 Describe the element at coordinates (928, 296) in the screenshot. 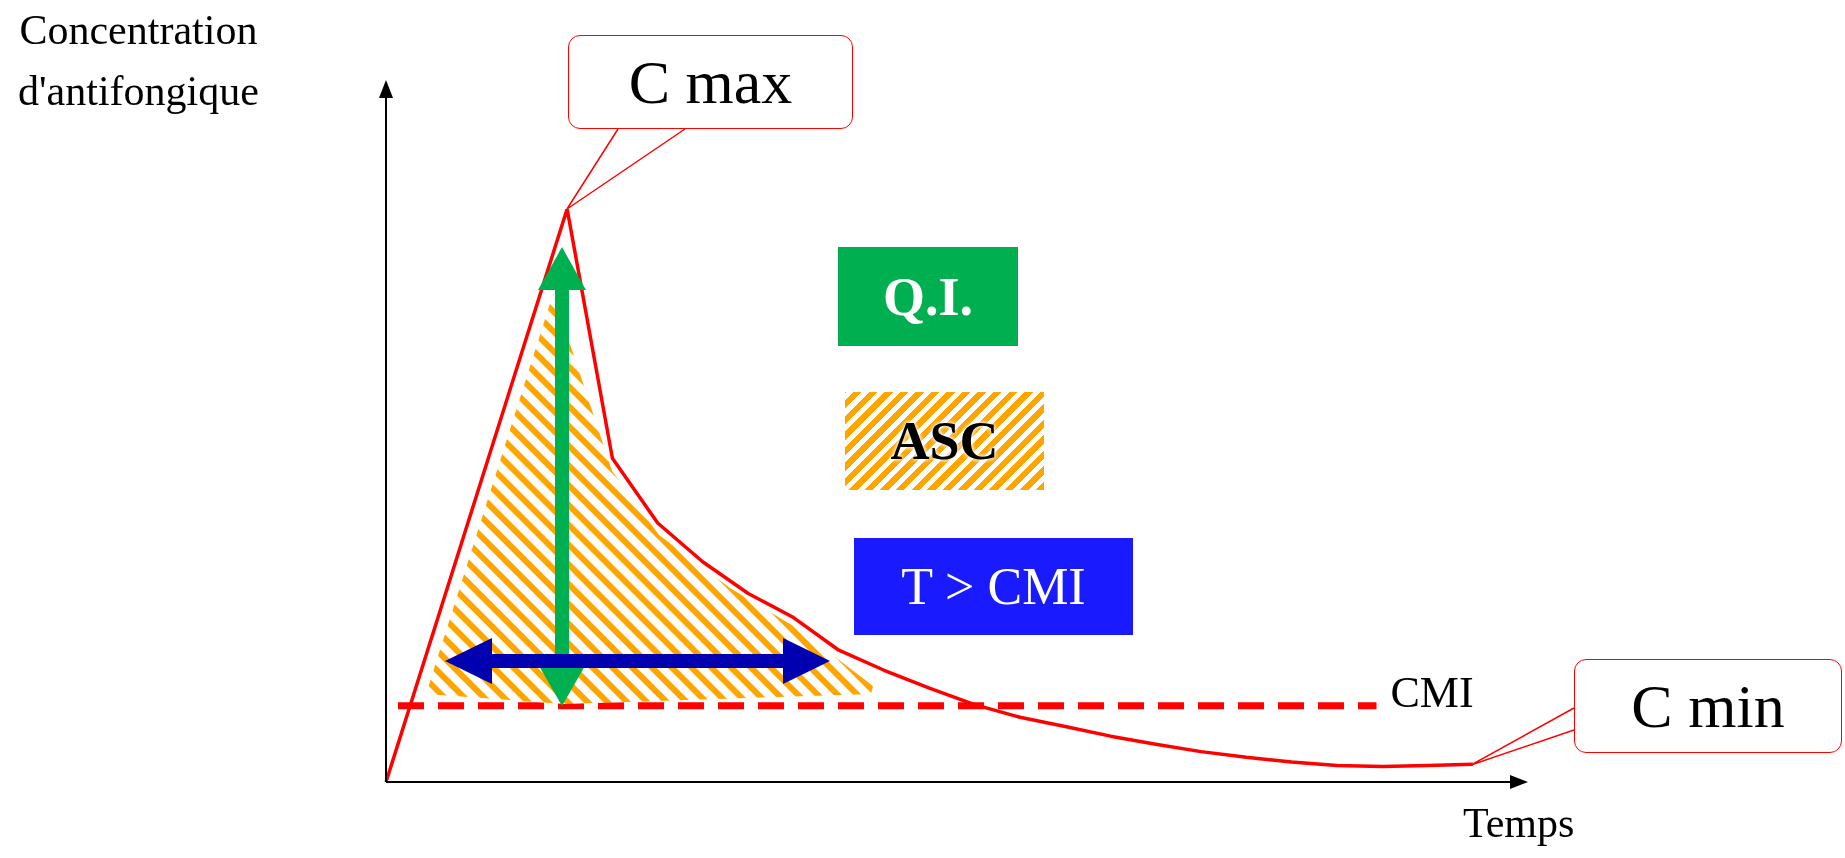

I see `annotation: Q.I.` at that location.